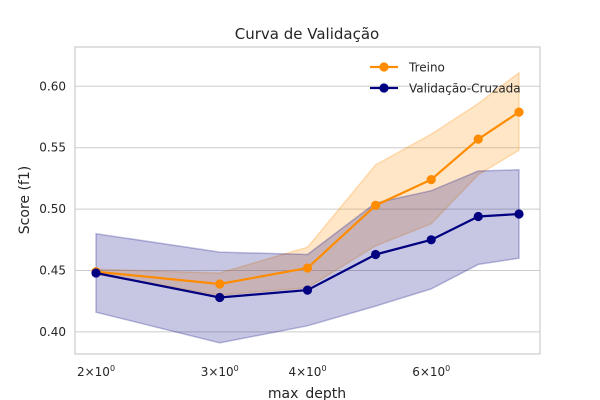  Describe the element at coordinates (52, 332) in the screenshot. I see `y-tick-label: 0.40` at that location.